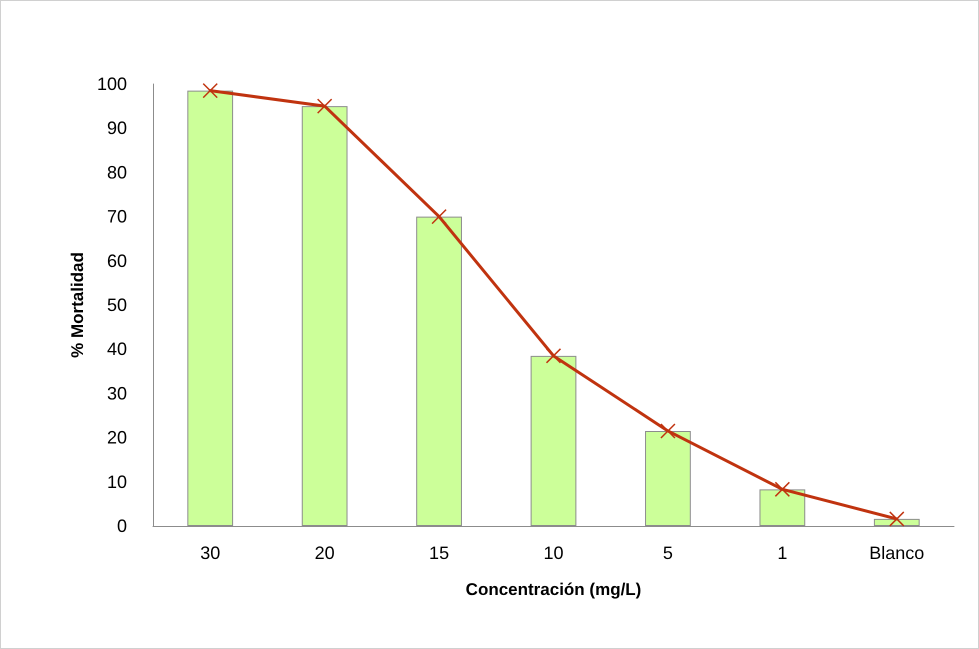  What do you see at coordinates (116, 172) in the screenshot?
I see `y-tick-label: 80` at bounding box center [116, 172].